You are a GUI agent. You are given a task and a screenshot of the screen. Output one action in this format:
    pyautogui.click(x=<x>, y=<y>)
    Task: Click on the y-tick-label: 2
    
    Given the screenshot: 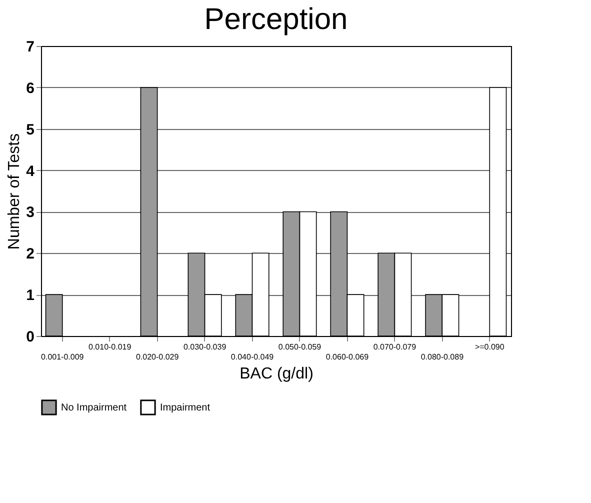 What is the action you would take?
    pyautogui.click(x=30, y=254)
    